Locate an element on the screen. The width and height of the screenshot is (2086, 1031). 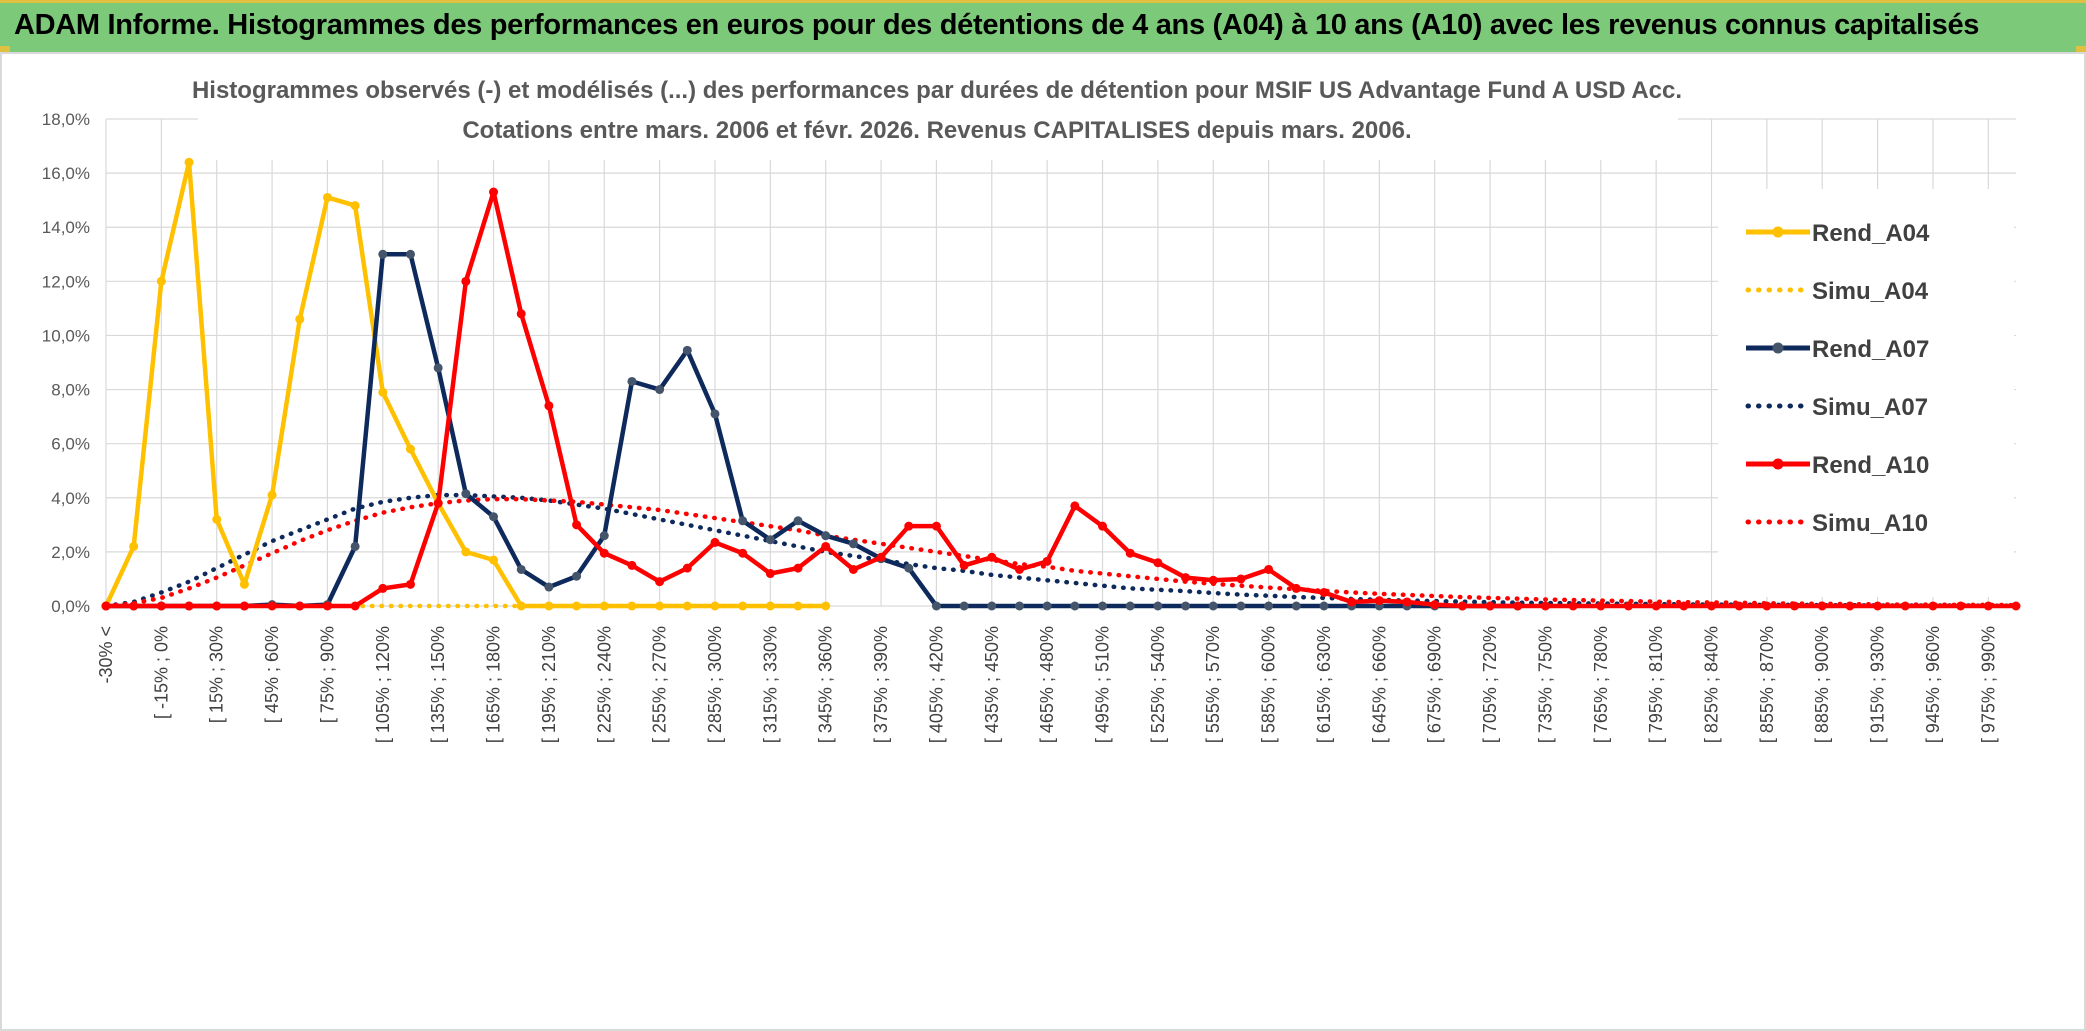
x-tick-label: [ 75% ; 90% is located at coordinates (327, 674).